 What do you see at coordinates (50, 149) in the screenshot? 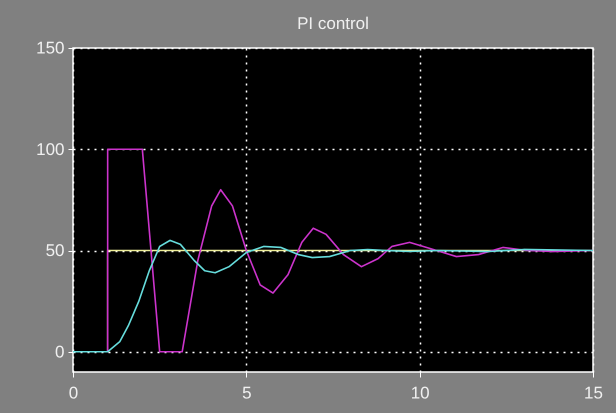
I see `y-tick-label: 100` at bounding box center [50, 149].